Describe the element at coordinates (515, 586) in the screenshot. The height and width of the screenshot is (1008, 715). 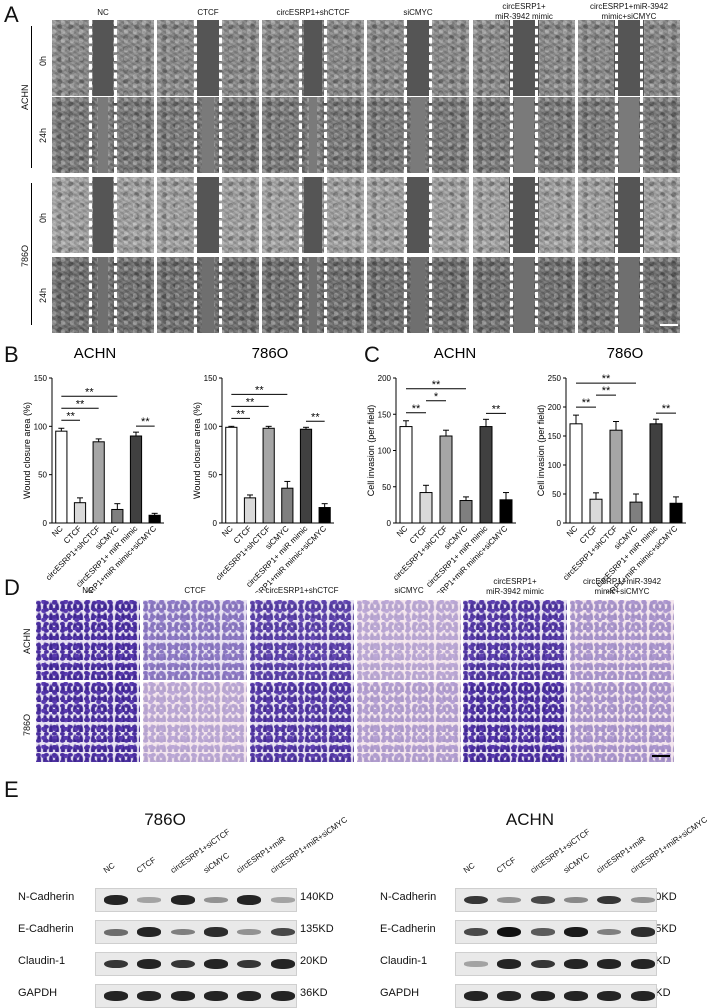
I see `transwell-column-label-4: circESRP1+ miR-3942 mimic` at that location.